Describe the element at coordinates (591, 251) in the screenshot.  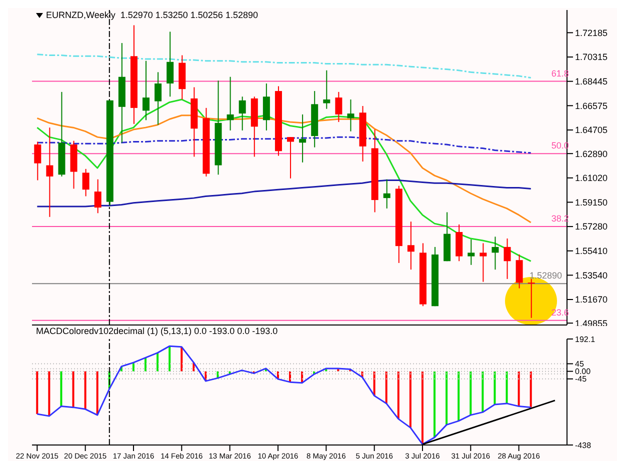
I see `y-tick-label: 1.55410` at that location.